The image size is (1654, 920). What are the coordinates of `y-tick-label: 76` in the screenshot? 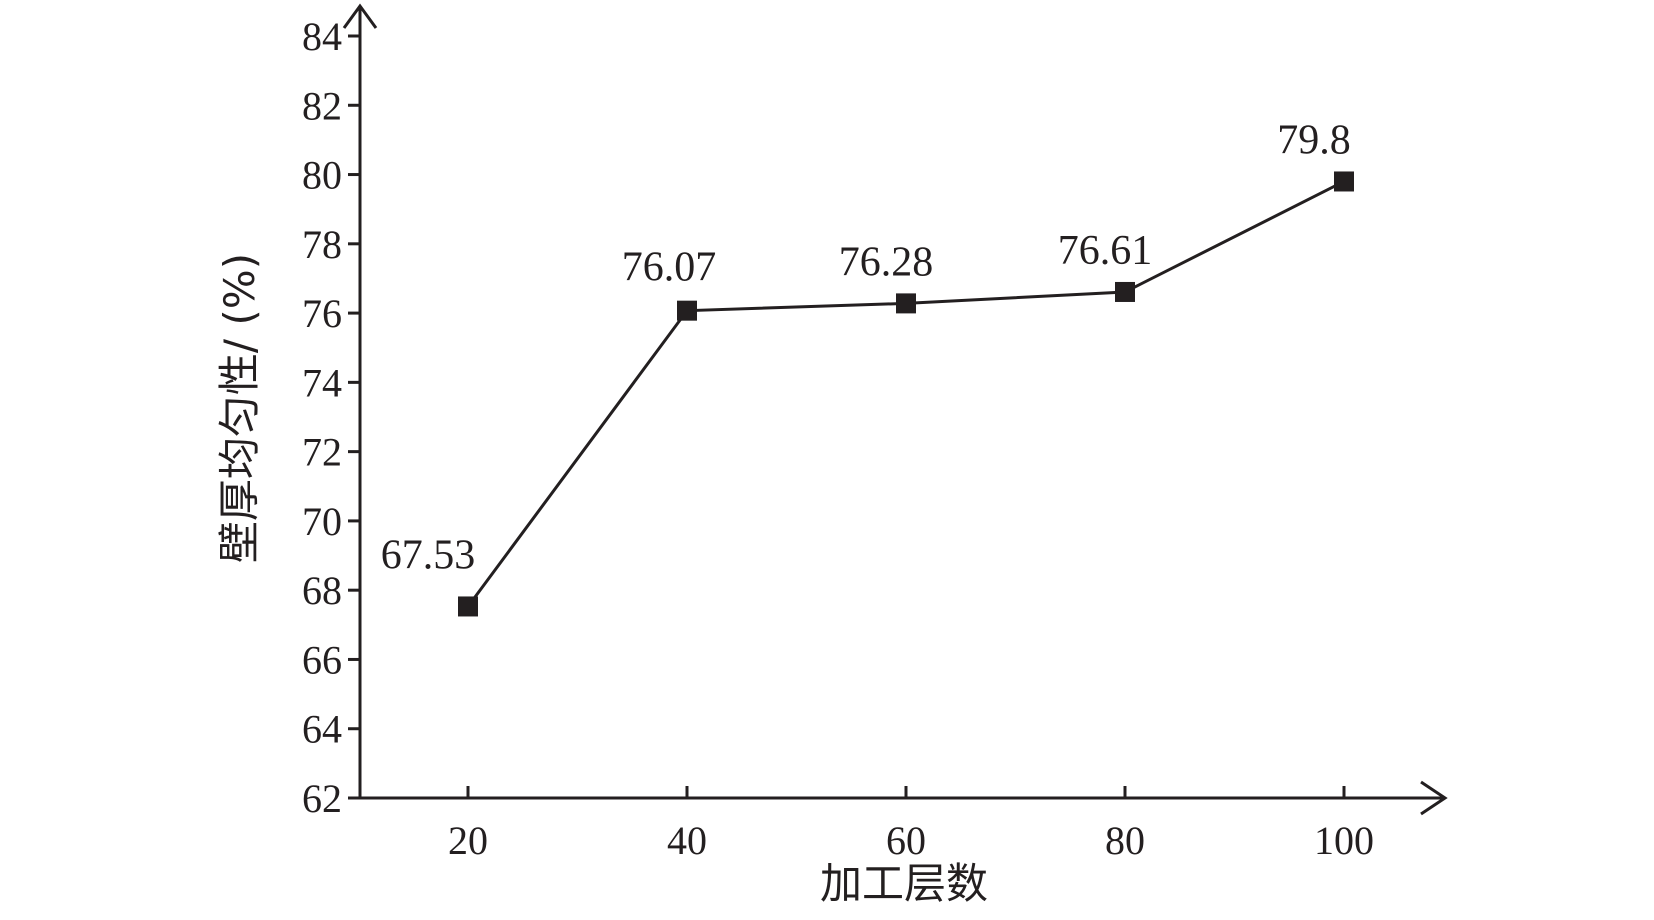 It's located at (322, 313).